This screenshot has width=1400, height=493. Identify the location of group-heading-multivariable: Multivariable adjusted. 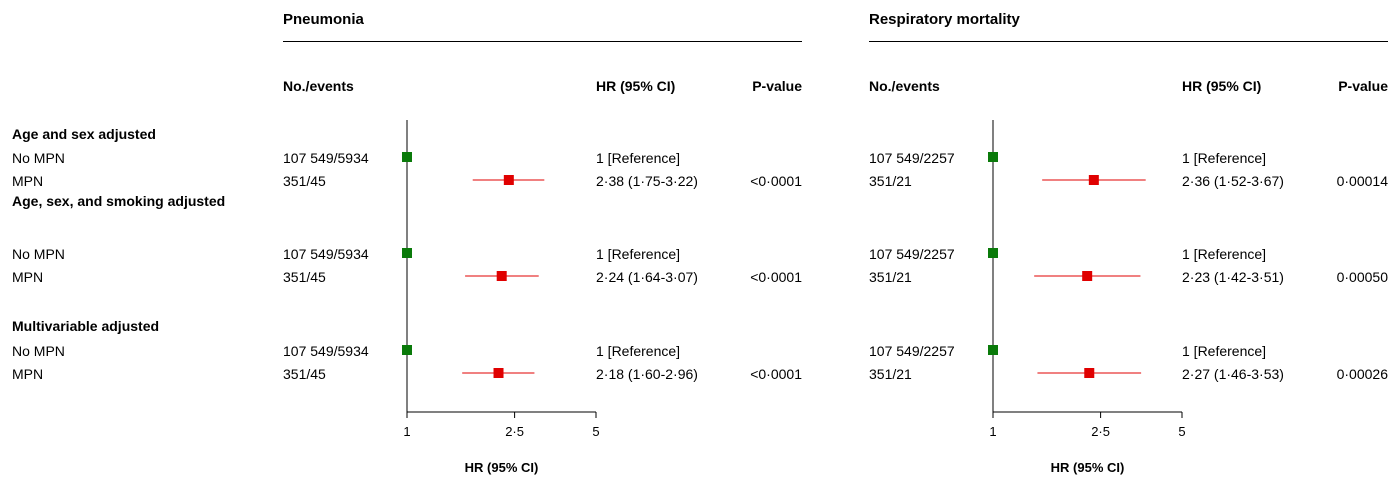
(86, 326).